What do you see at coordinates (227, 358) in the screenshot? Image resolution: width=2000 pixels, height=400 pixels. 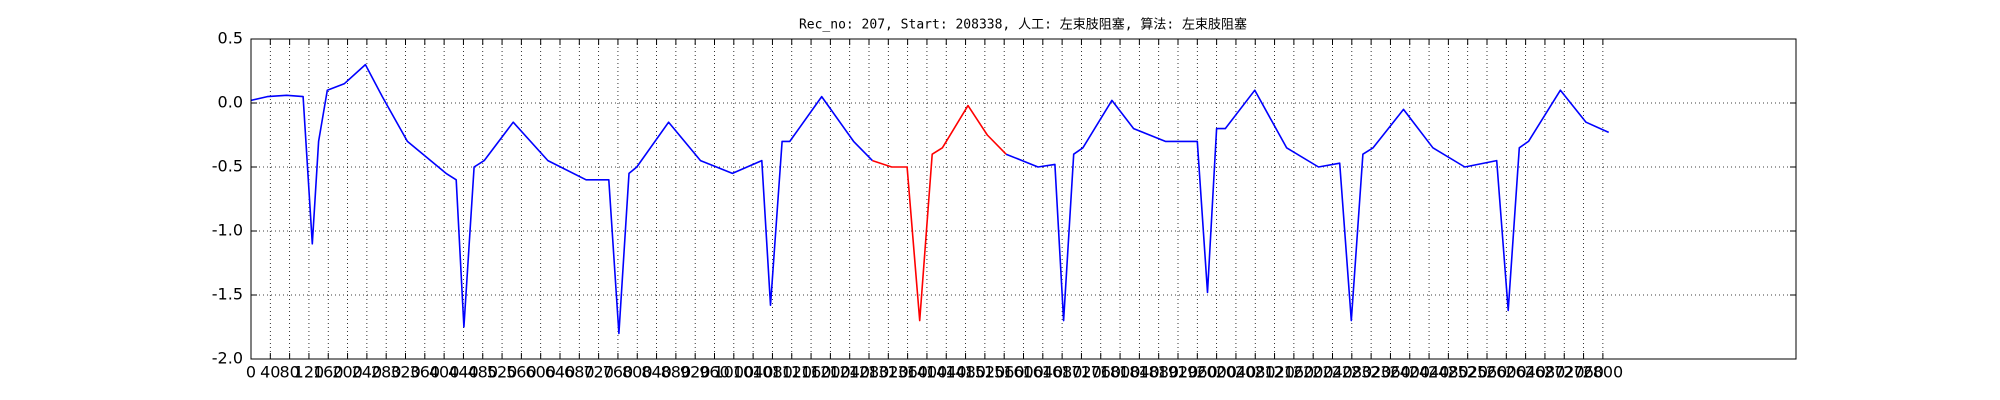 I see `y-tick-label: -2.0` at bounding box center [227, 358].